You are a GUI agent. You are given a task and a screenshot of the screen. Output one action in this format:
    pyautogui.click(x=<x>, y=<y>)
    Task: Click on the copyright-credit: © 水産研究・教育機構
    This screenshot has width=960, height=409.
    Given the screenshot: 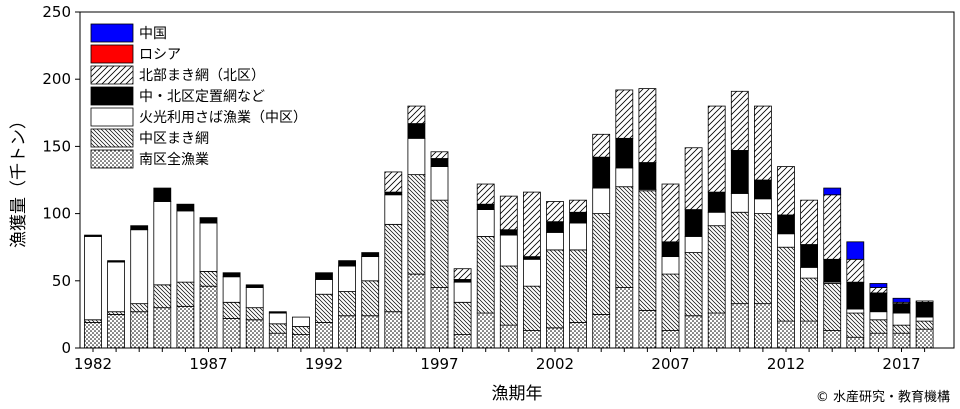 What is the action you would take?
    pyautogui.click(x=883, y=397)
    